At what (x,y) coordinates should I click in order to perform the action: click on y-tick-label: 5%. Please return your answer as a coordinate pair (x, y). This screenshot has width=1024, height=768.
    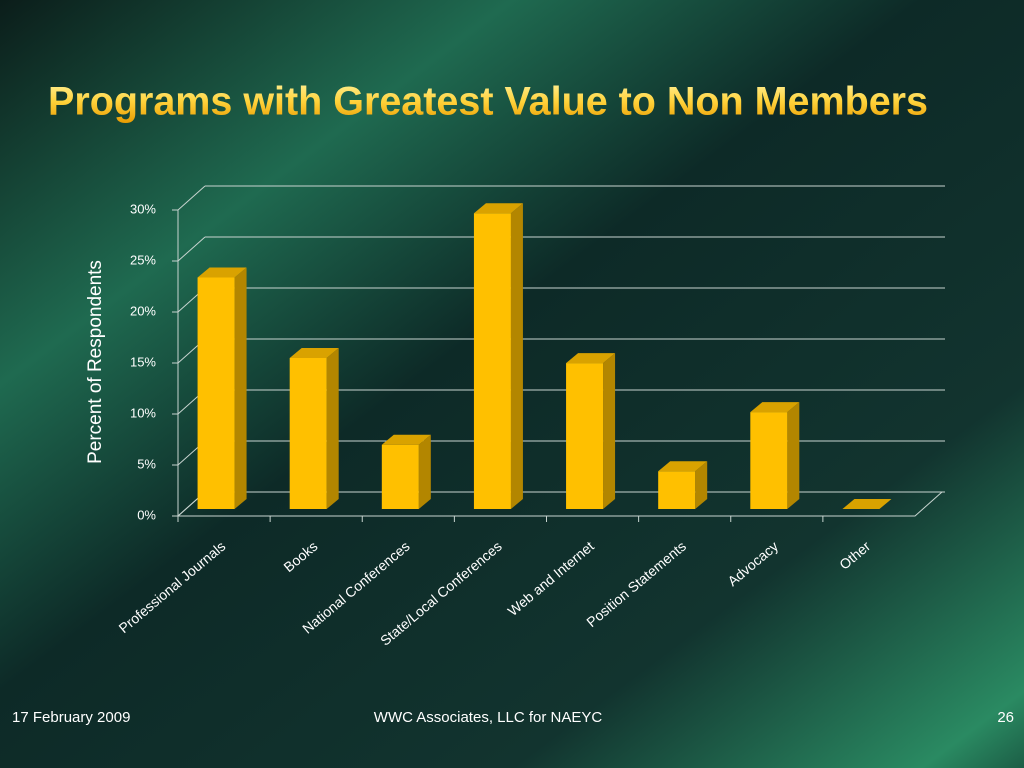
    Looking at the image, I should click on (146, 463).